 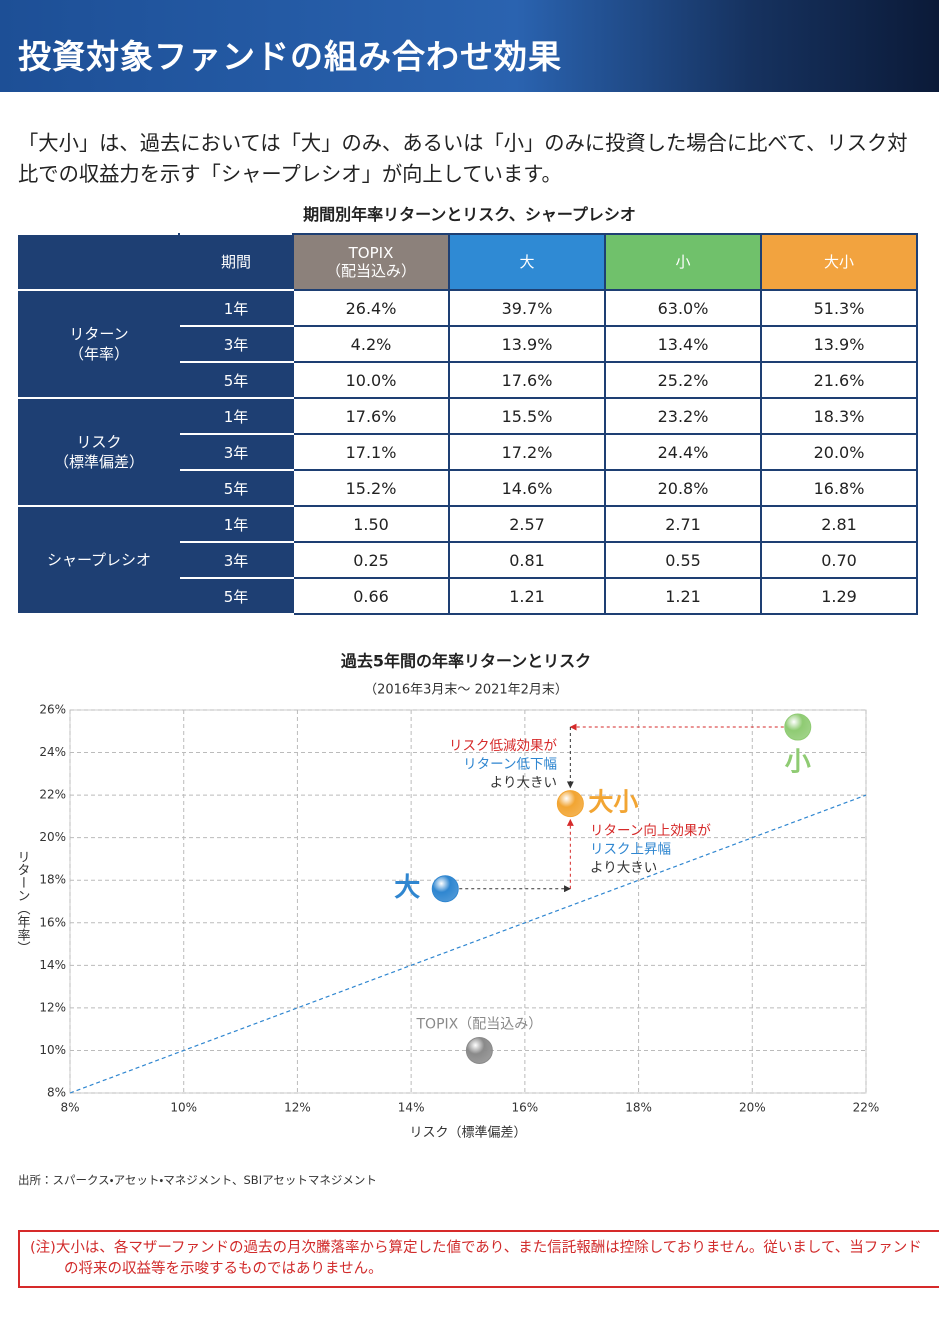 I want to click on value-cell: 21.6%, so click(x=839, y=380).